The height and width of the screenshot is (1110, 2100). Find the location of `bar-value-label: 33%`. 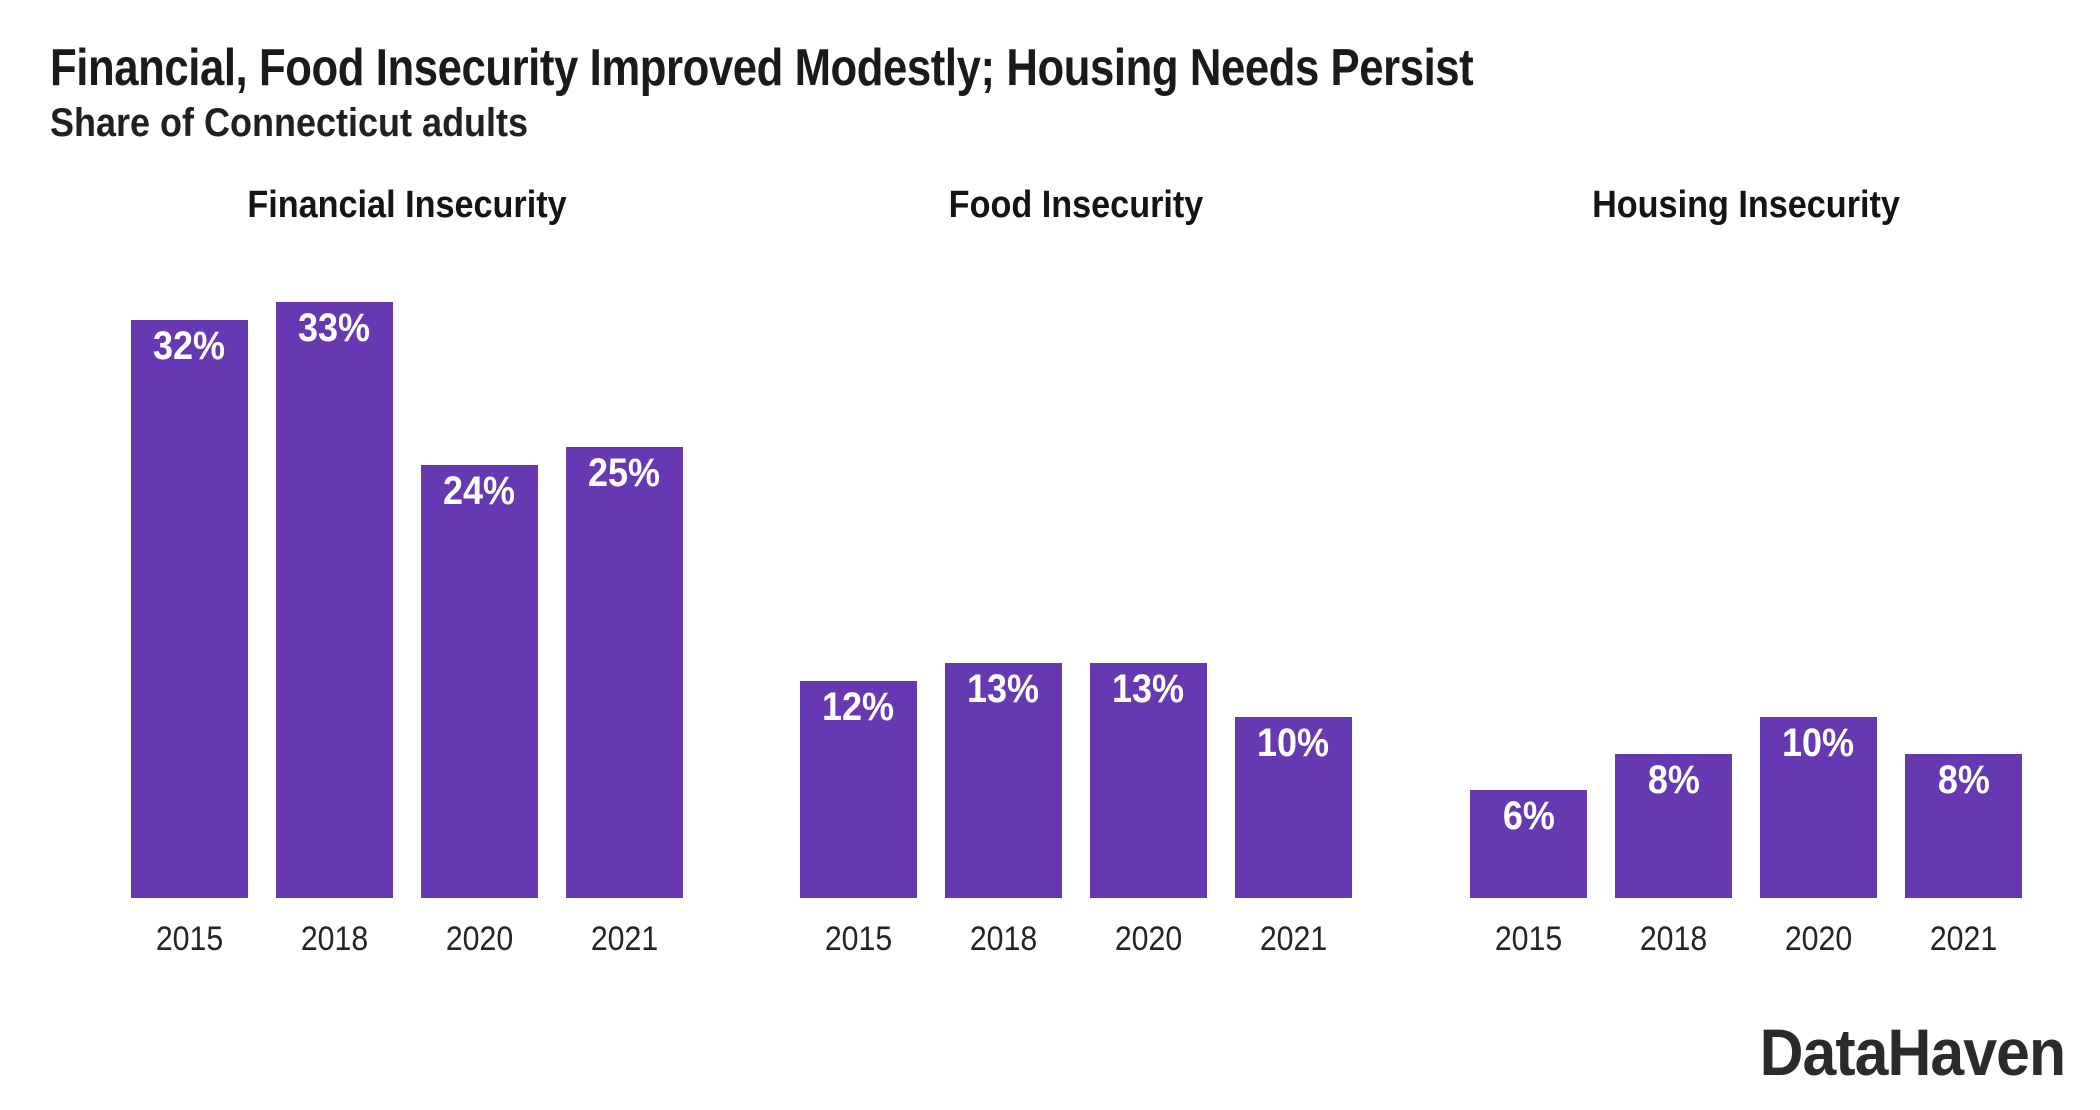

bar-value-label: 33% is located at coordinates (334, 328).